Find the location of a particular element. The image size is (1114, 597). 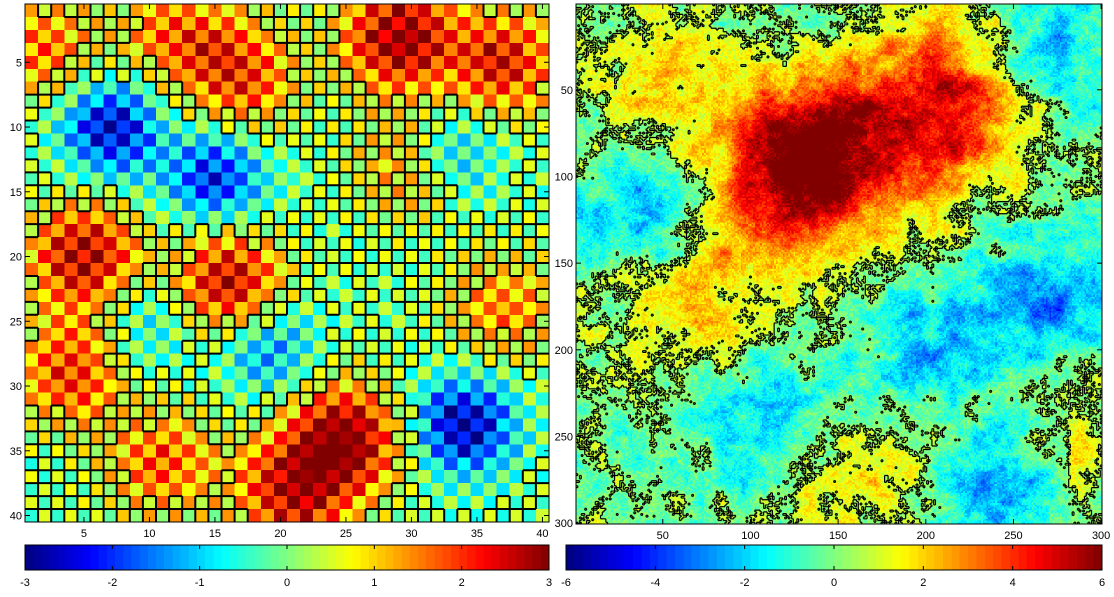

y-tick-label: 35 is located at coordinates (16, 452).